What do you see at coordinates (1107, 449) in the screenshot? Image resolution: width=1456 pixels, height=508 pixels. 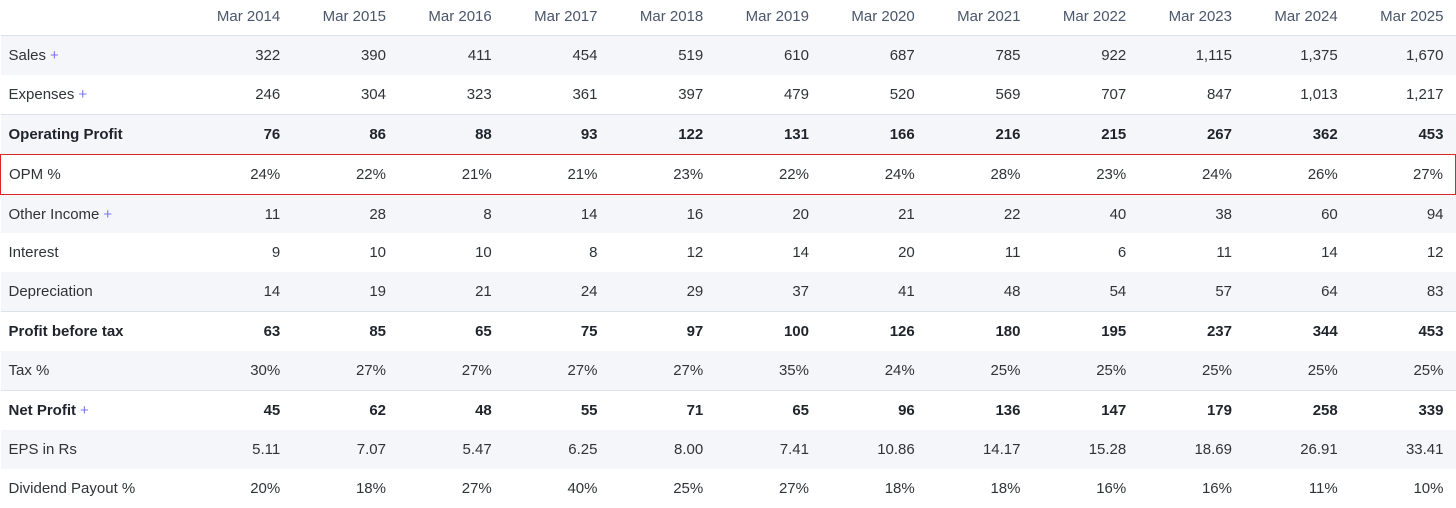 I see `cell-eps-in-rs-mar-2022: 15.28` at bounding box center [1107, 449].